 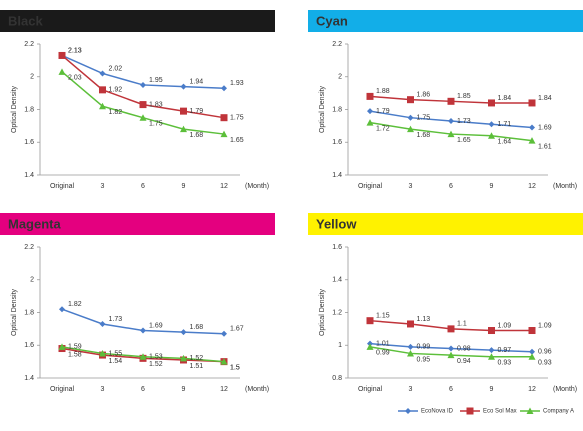 I want to click on y-tick-label: 1.4, so click(x=29, y=378).